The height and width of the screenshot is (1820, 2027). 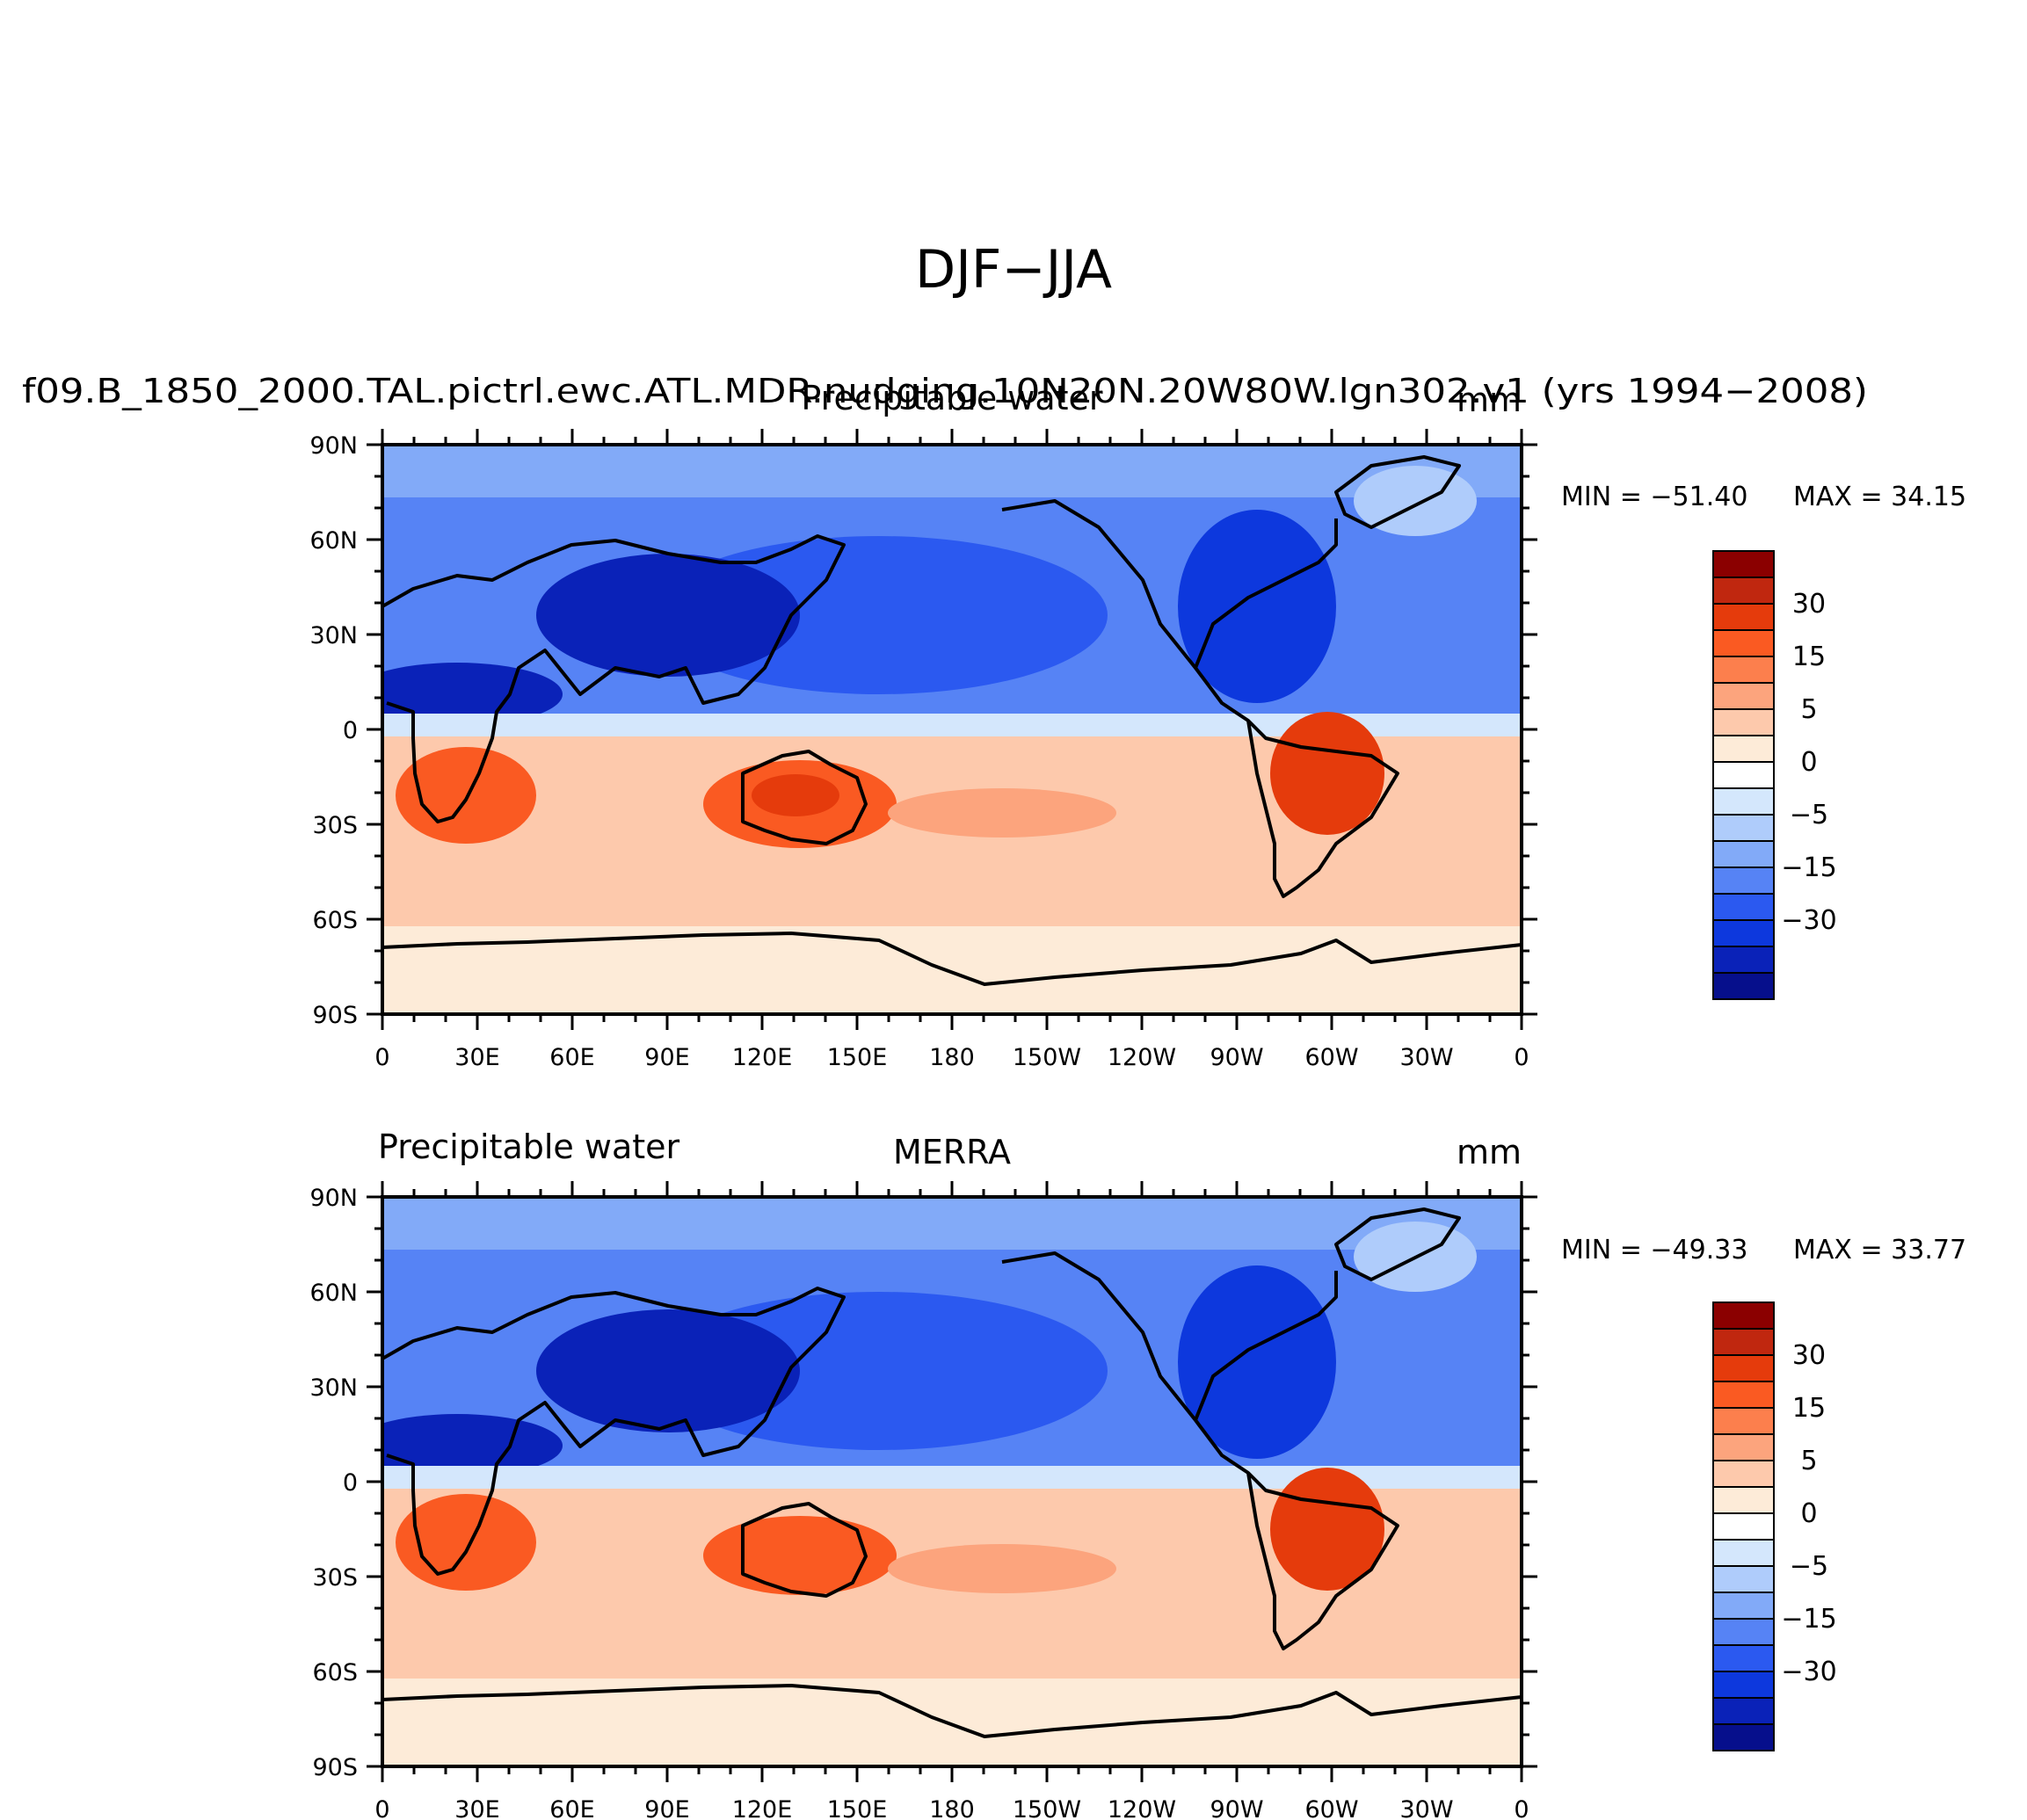 What do you see at coordinates (762, 1808) in the screenshot?
I see `x-tick-label: 120E` at bounding box center [762, 1808].